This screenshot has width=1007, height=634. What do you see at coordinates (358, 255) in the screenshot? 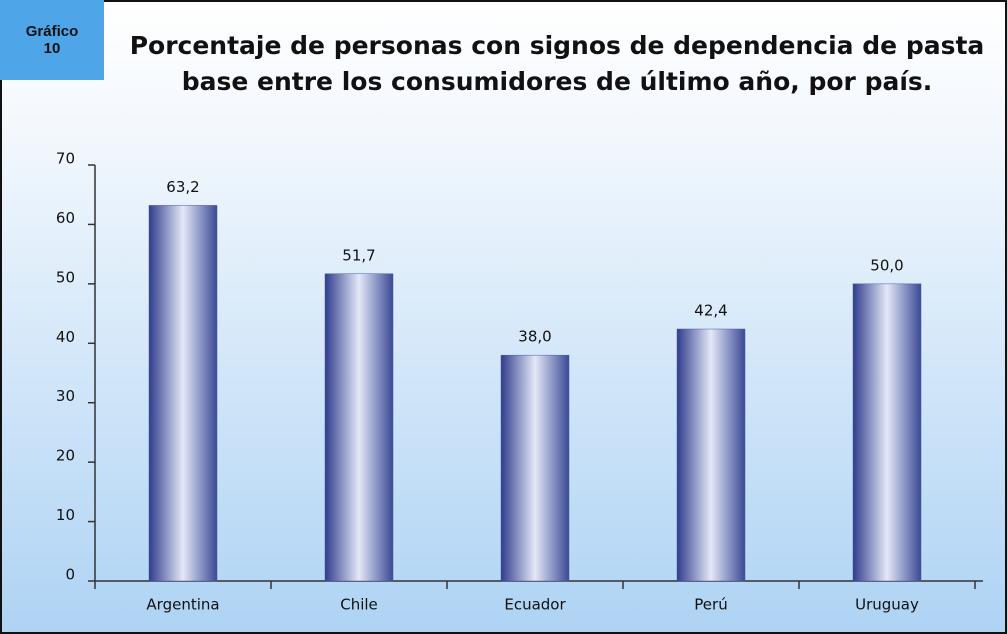
I see `value-label: 51,7` at bounding box center [358, 255].